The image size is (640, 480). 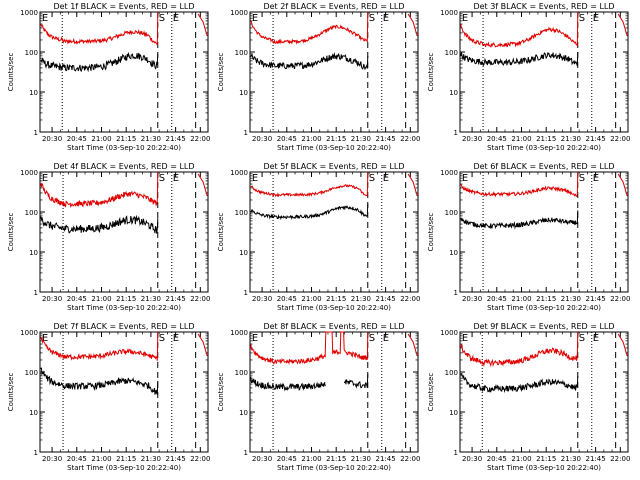 I want to click on panel-title: Det 2f BLACK = Events, RED = LLD, so click(x=333, y=6).